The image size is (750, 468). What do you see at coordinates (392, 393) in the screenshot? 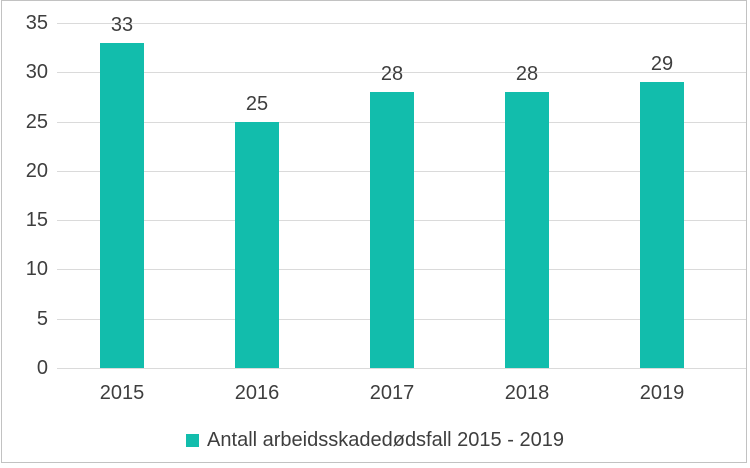
I see `x-tick-label: 2017` at bounding box center [392, 393].